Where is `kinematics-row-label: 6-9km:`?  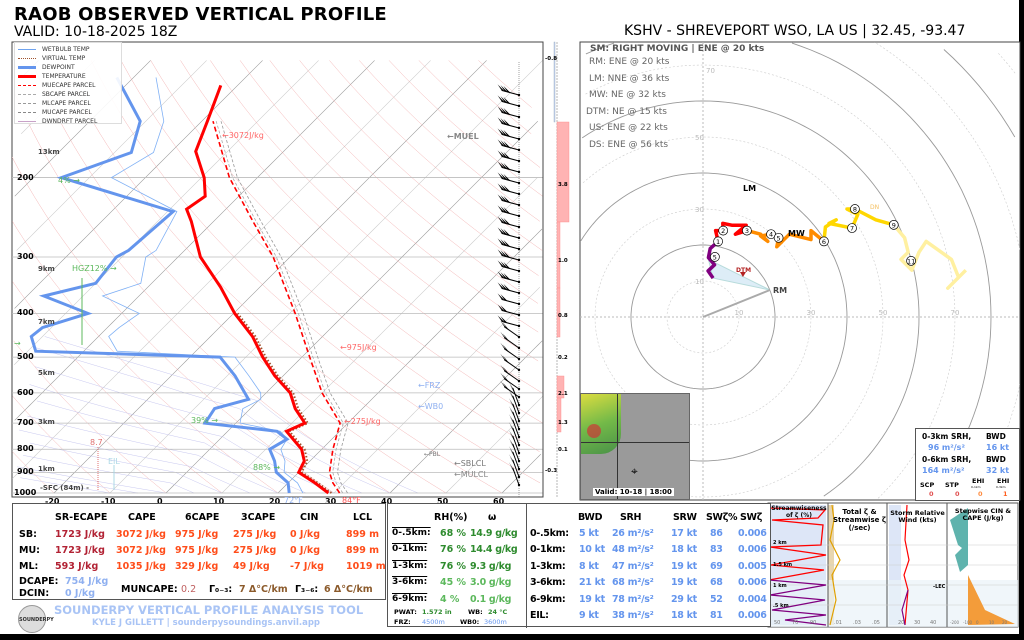
kinematics-row-label: 6-9km: is located at coordinates (548, 599).